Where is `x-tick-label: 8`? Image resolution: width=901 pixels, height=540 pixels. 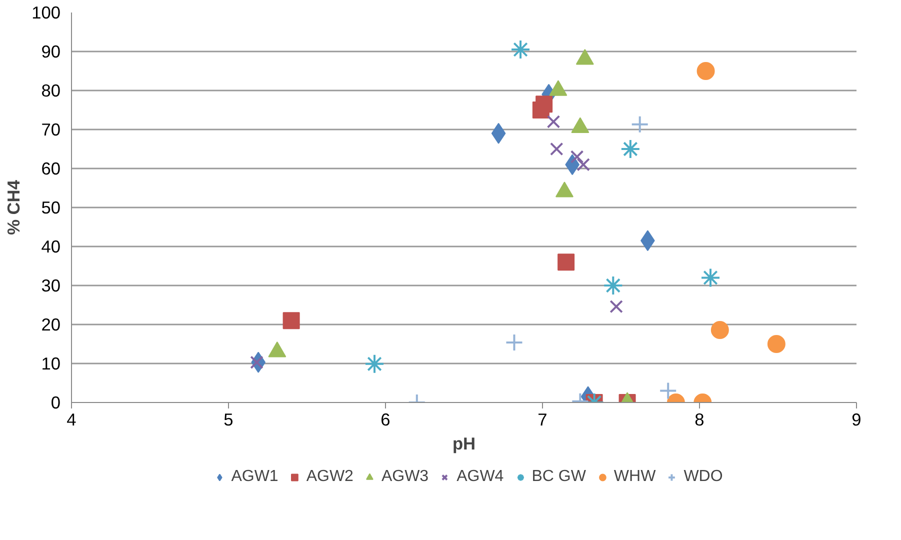 x-tick-label: 8 is located at coordinates (699, 420).